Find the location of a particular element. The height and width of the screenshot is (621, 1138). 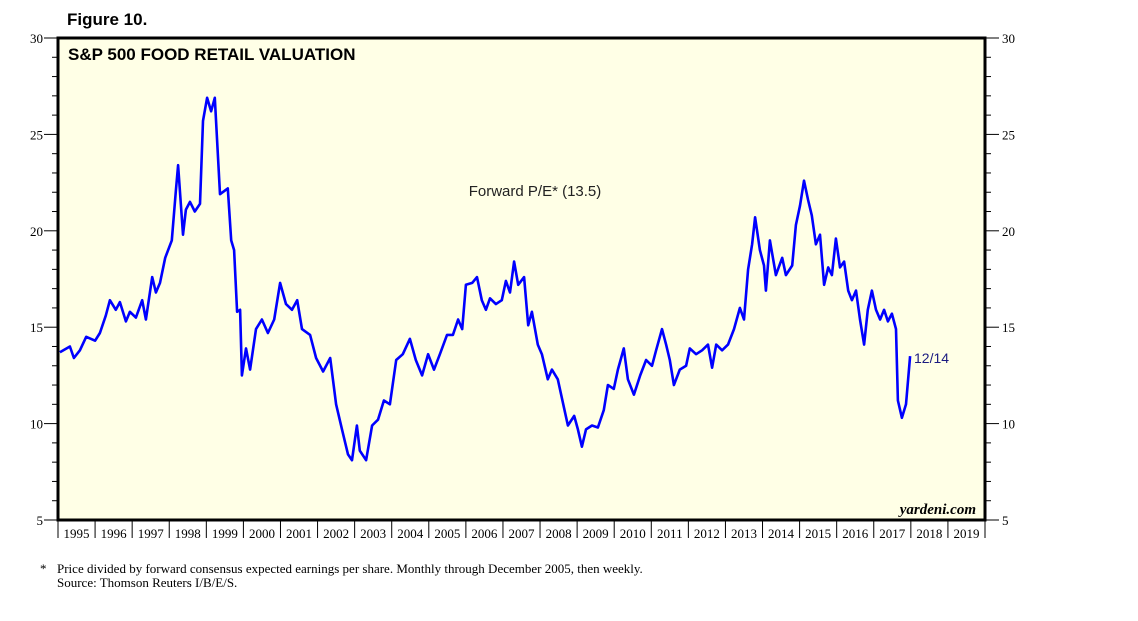

x-tick-label: 2013 is located at coordinates (744, 533).